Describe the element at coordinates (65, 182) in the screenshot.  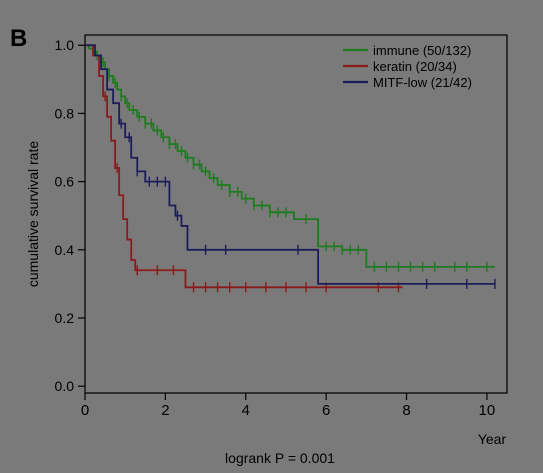
I see `y-tick-label: 0.6` at that location.